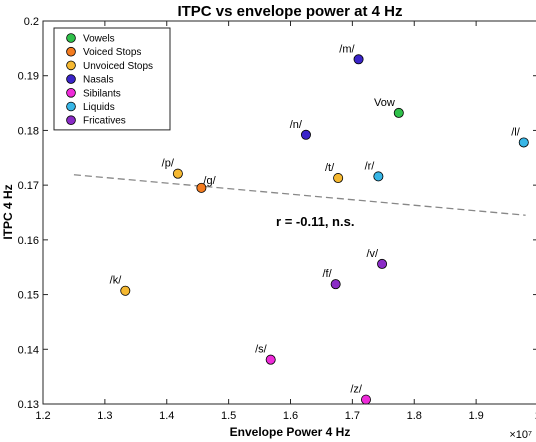  I want to click on y-axis-label: ITPC 4 Hz, so click(8, 211).